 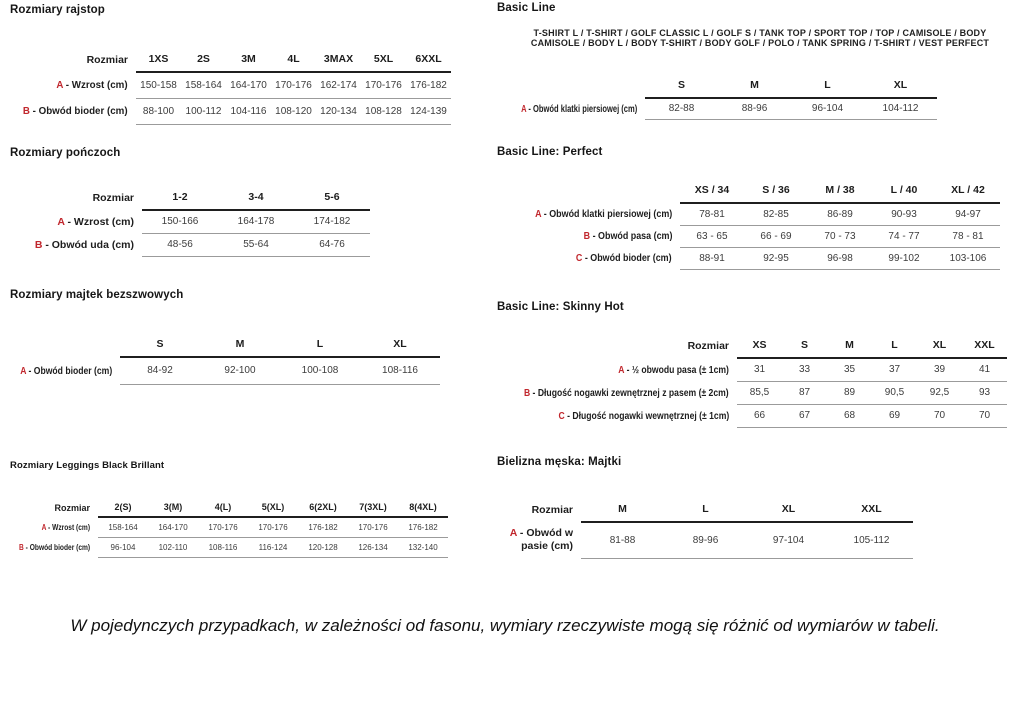 What do you see at coordinates (320, 371) in the screenshot?
I see `size-value: 100-108` at bounding box center [320, 371].